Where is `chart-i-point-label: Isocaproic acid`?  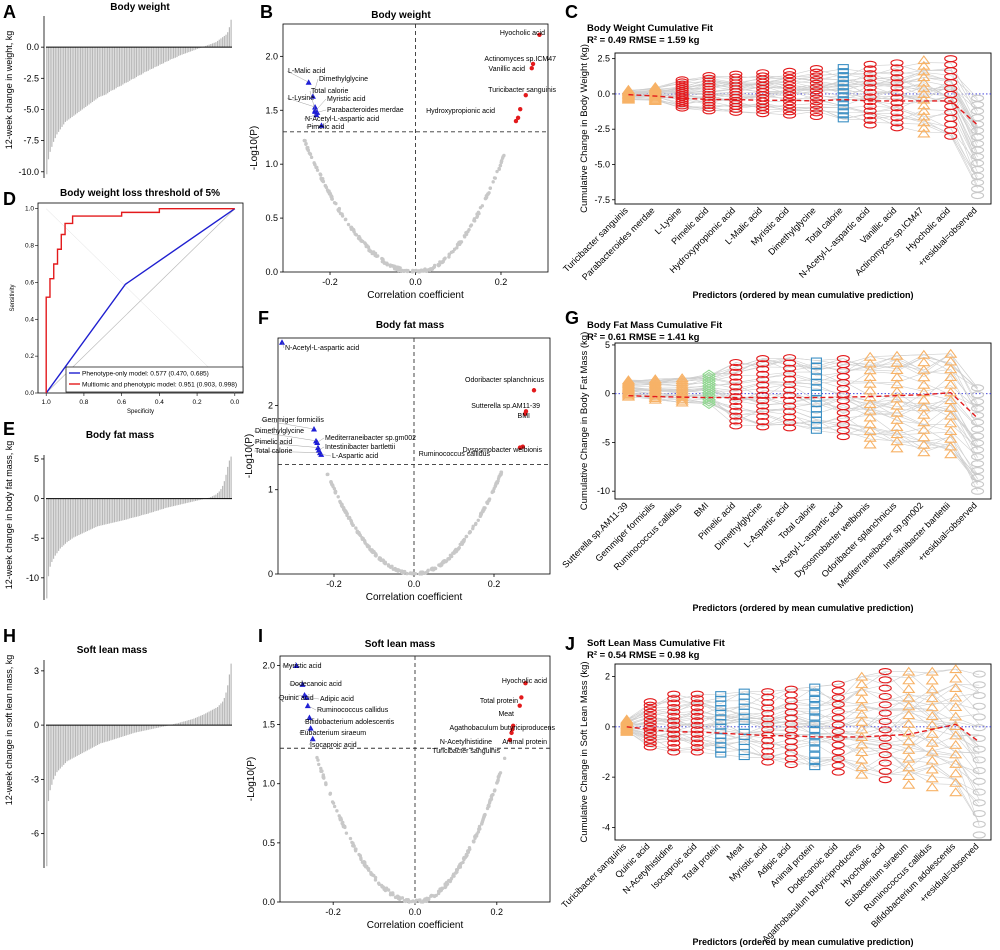 chart-i-point-label: Isocaproic acid is located at coordinates (333, 745).